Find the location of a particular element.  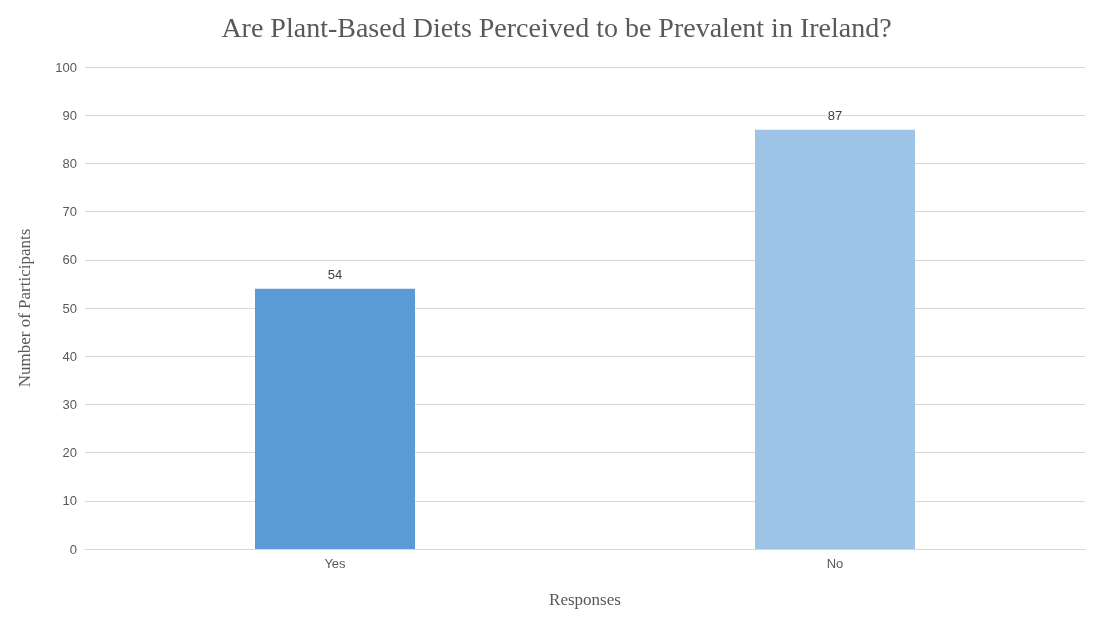

data-label: 54 is located at coordinates (335, 274).